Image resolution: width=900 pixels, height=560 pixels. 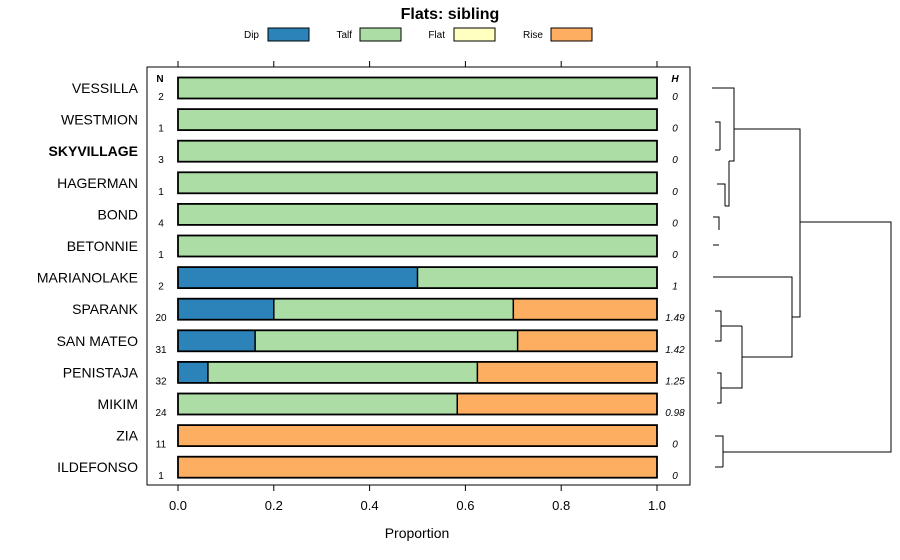 What do you see at coordinates (251, 35) in the screenshot?
I see `legend-label-dip: Dip` at bounding box center [251, 35].